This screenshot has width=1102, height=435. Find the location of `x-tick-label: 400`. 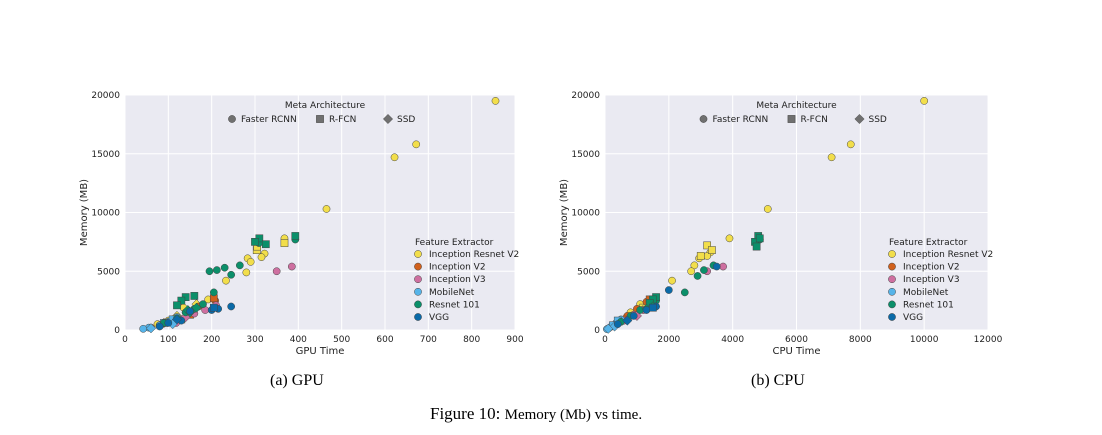

x-tick-label: 400 is located at coordinates (298, 340).